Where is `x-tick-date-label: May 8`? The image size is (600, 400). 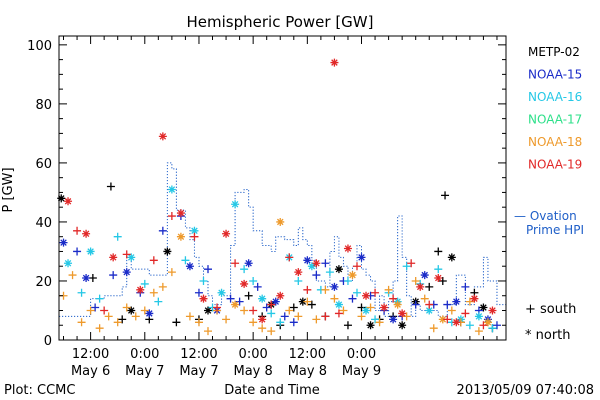
x-tick-date-label: May 8 is located at coordinates (307, 371).